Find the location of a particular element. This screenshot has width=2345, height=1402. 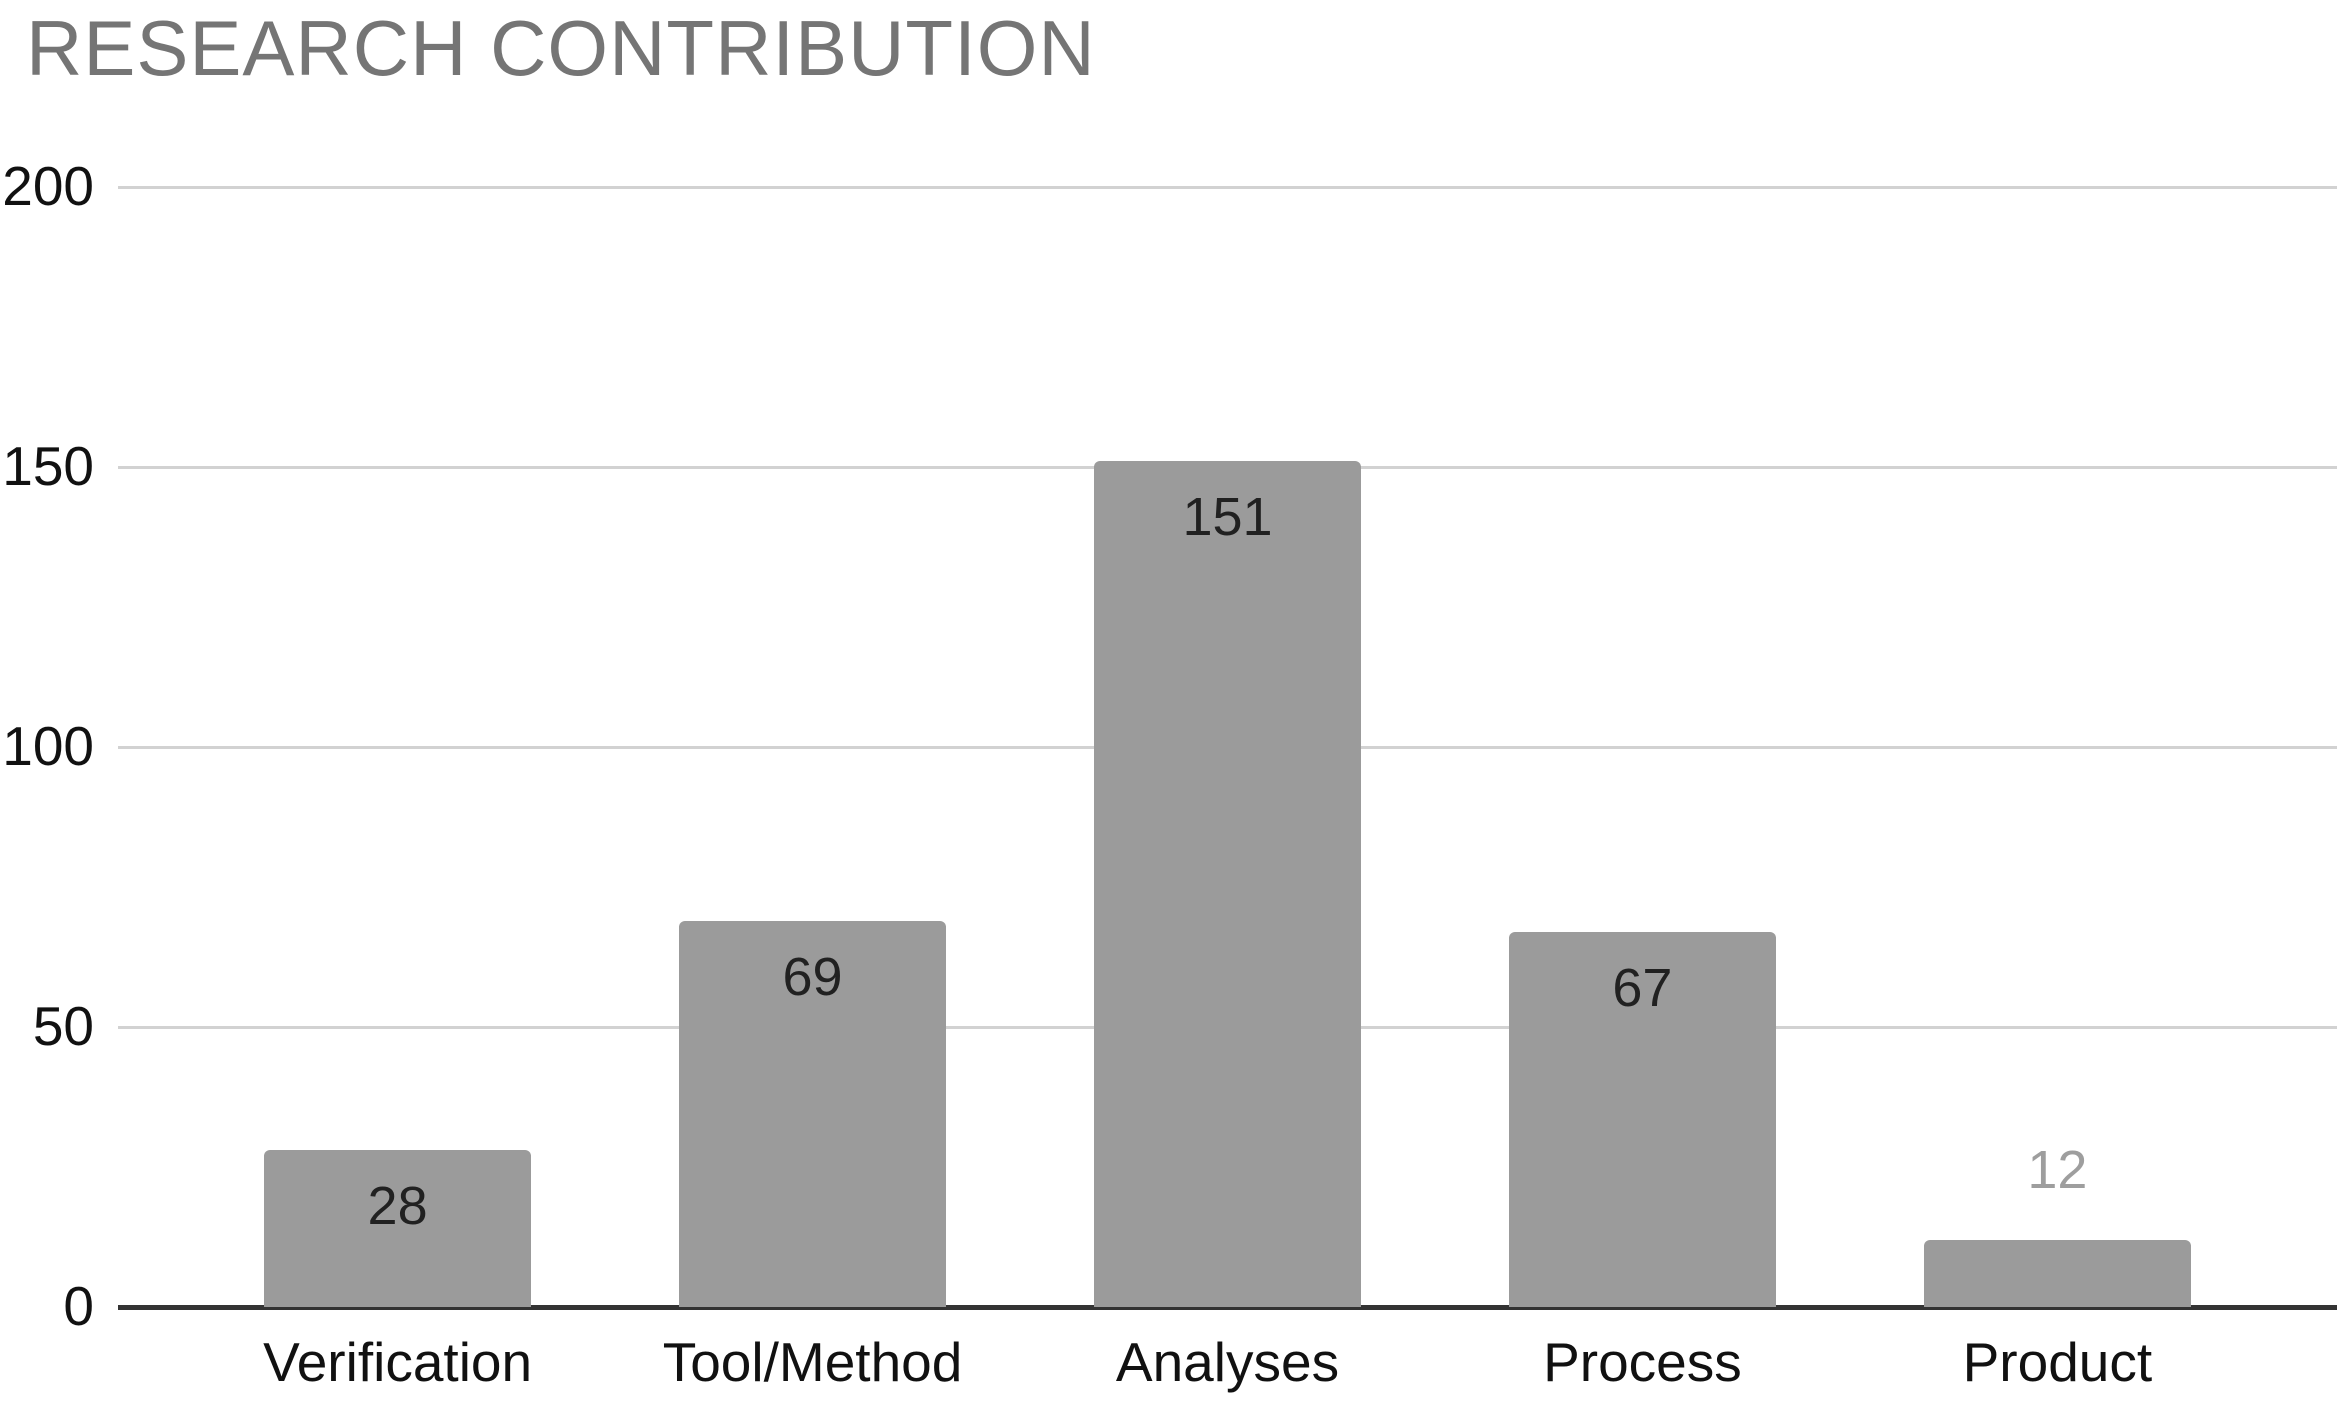

bar-value-label-verification: 28 is located at coordinates (397, 1206).